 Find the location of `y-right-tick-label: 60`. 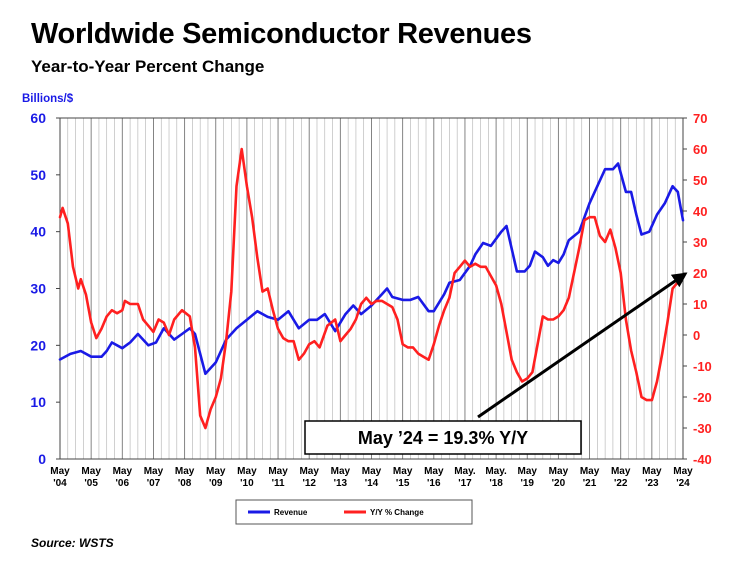

y-right-tick-label: 60 is located at coordinates (700, 149).